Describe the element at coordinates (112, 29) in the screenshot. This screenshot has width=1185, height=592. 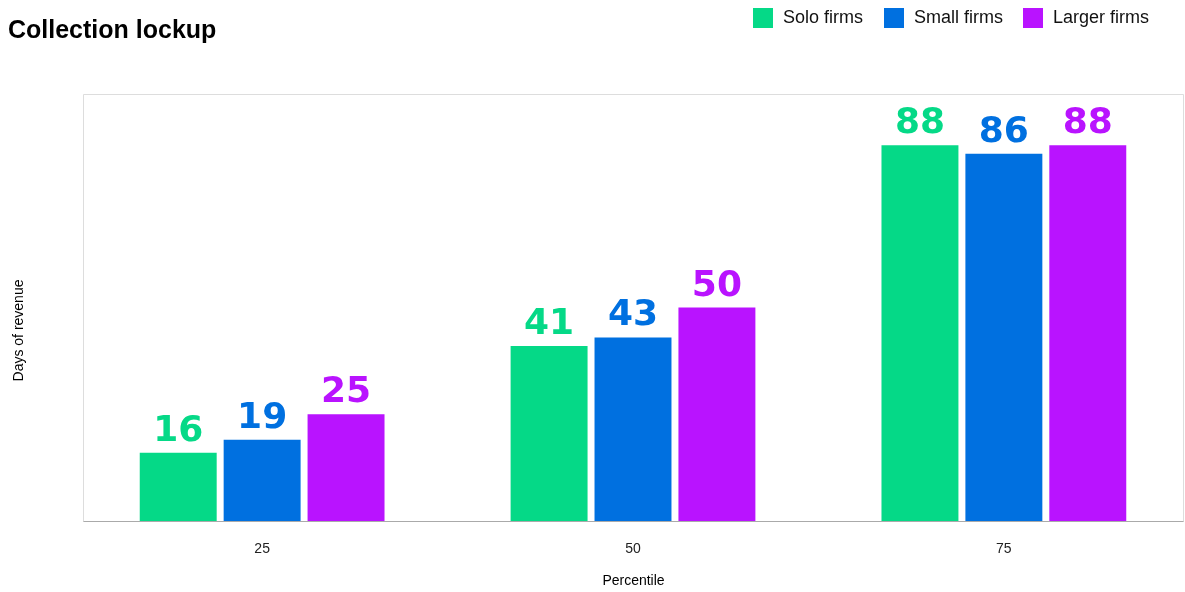
I see `chart-title: Collection lockup` at that location.